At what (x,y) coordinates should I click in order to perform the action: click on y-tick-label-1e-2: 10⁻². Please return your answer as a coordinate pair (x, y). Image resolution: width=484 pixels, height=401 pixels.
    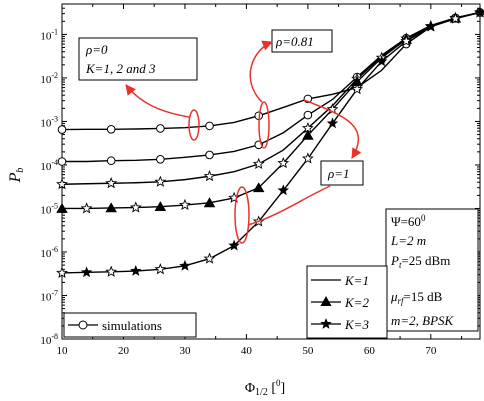
    Looking at the image, I should click on (49, 78).